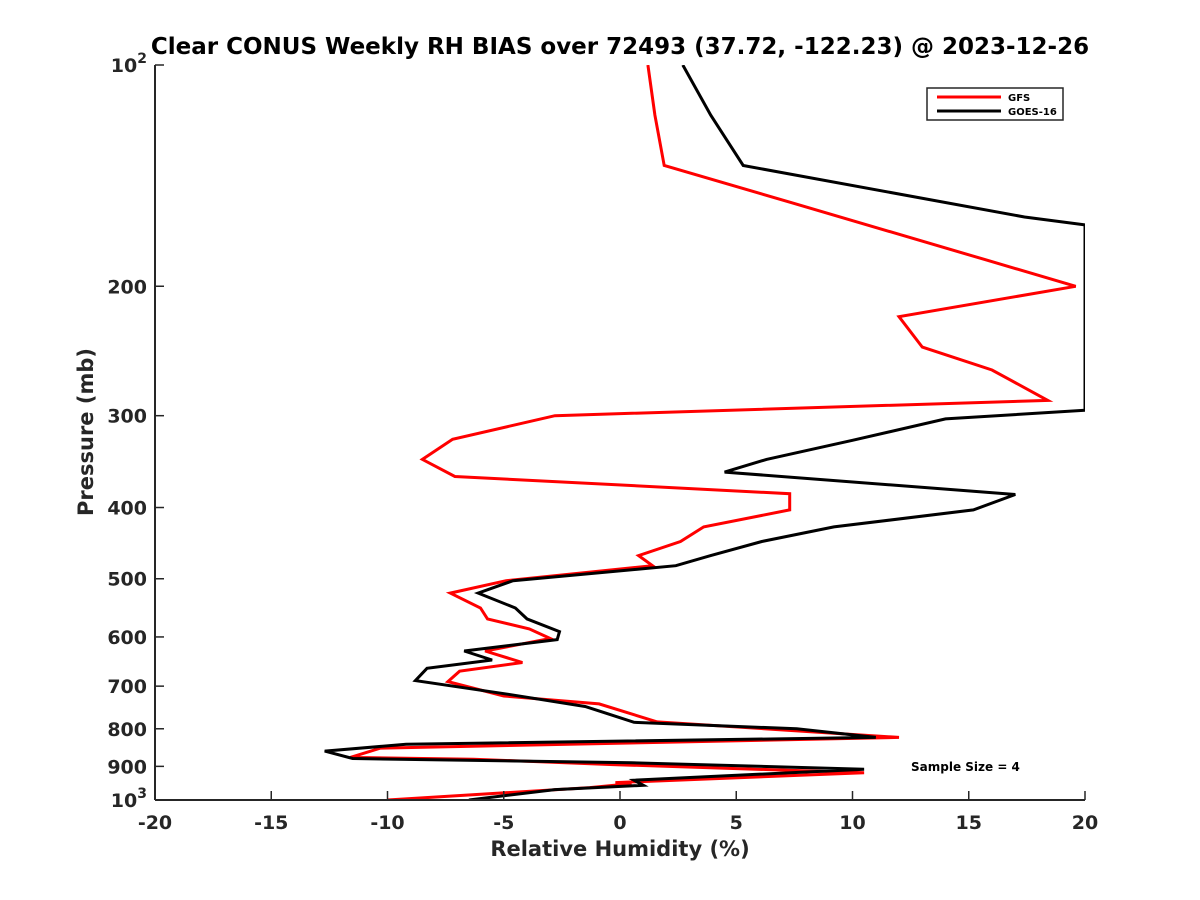  Describe the element at coordinates (127, 509) in the screenshot. I see `y-tick-label: 400` at that location.